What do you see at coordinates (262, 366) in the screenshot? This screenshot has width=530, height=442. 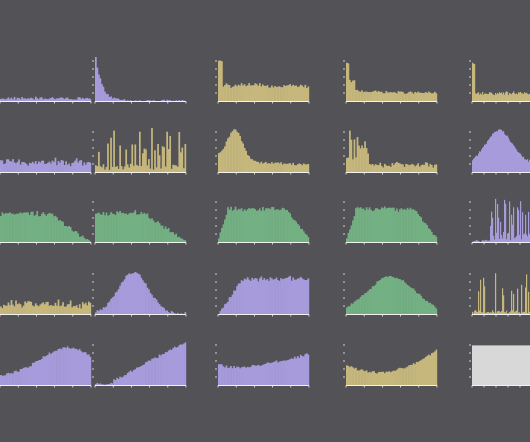 I see `histogram-panel-r4-c2` at bounding box center [262, 366].